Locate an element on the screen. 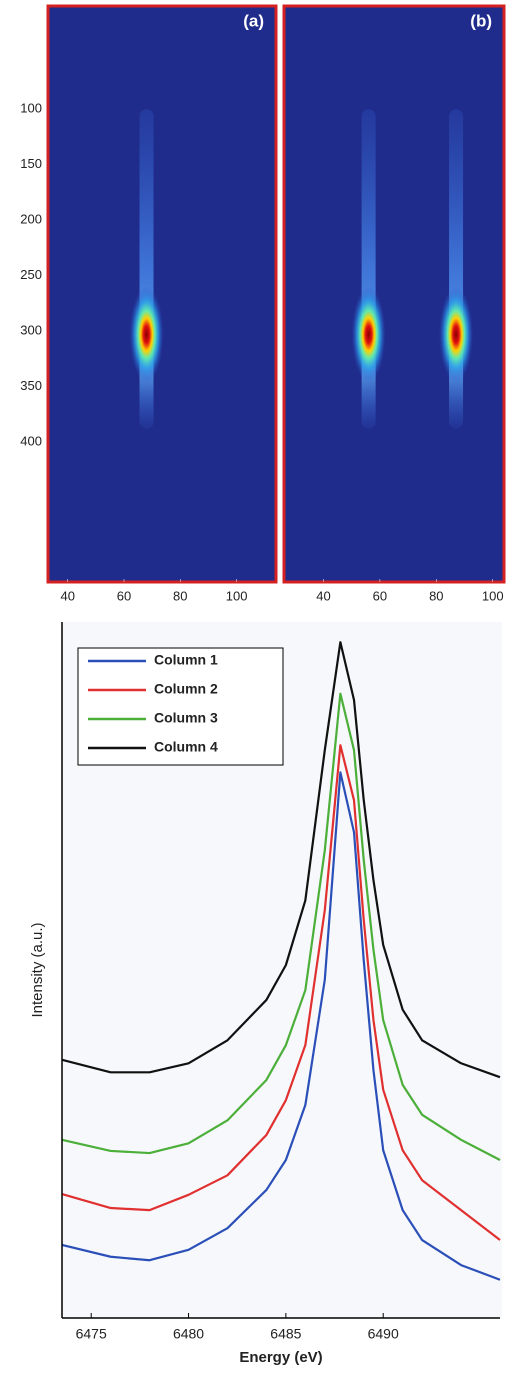 Image resolution: width=506 pixels, height=1374 pixels. legend-box is located at coordinates (180, 706).